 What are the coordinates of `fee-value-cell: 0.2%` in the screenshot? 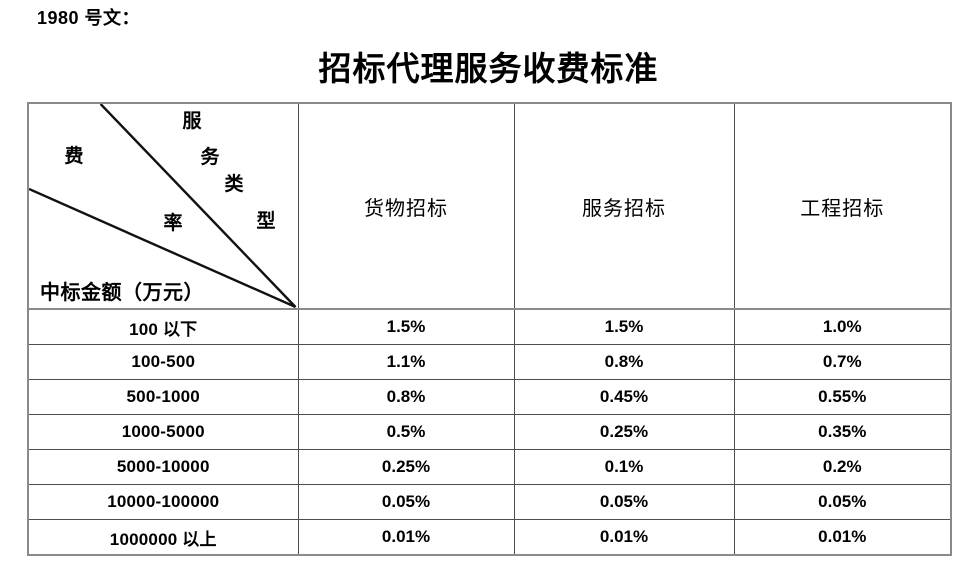 It's located at (842, 467).